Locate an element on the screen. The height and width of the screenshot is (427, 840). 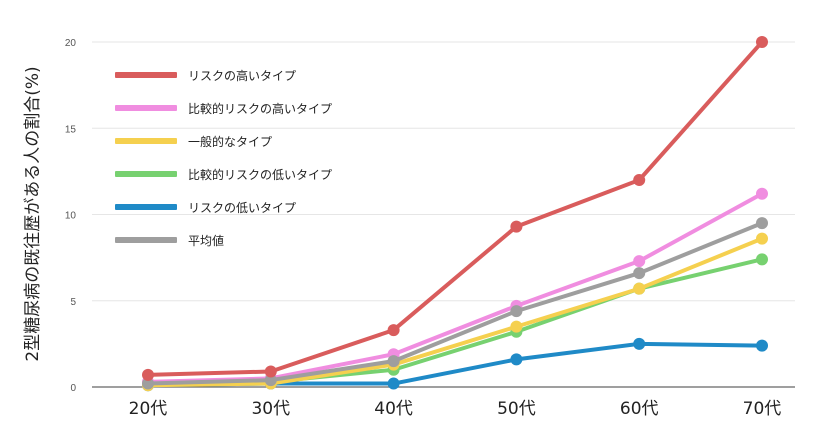
legend-label: リスクの高いタイプ is located at coordinates (242, 75).